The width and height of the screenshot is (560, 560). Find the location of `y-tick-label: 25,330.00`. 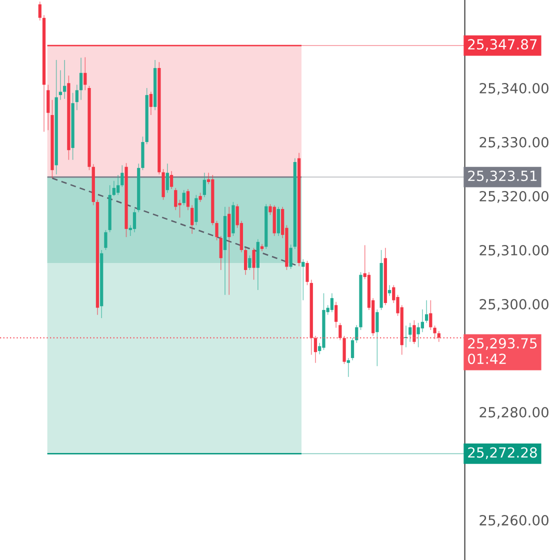

y-tick-label: 25,330.00 is located at coordinates (514, 142).